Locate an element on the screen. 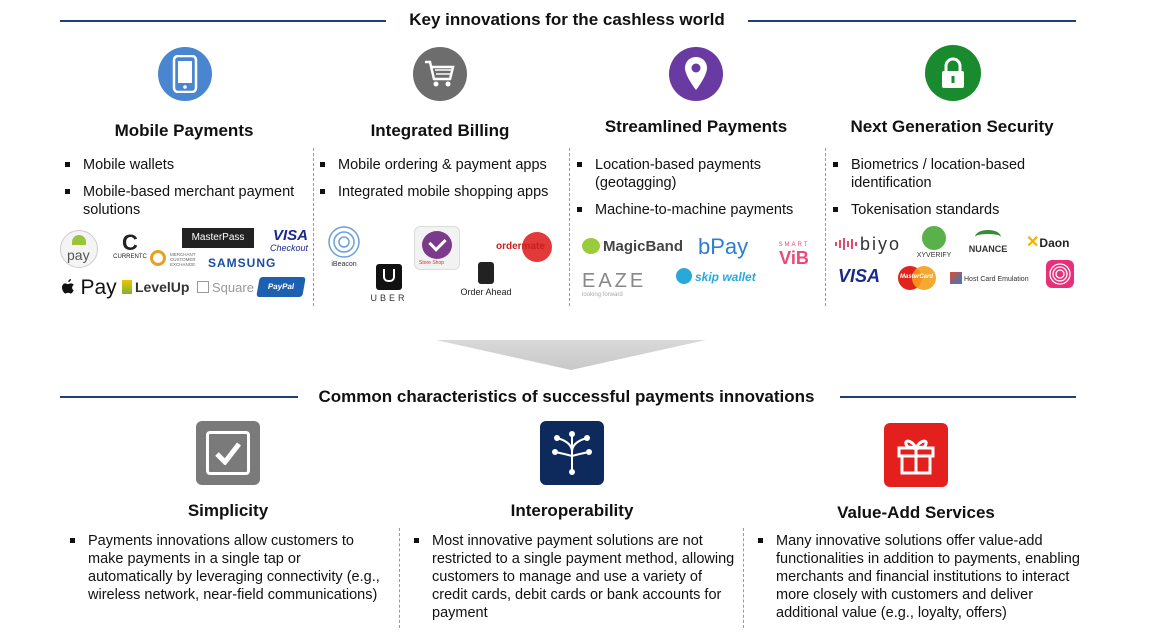 The image size is (1159, 636). bottom-rule-left is located at coordinates (179, 397).